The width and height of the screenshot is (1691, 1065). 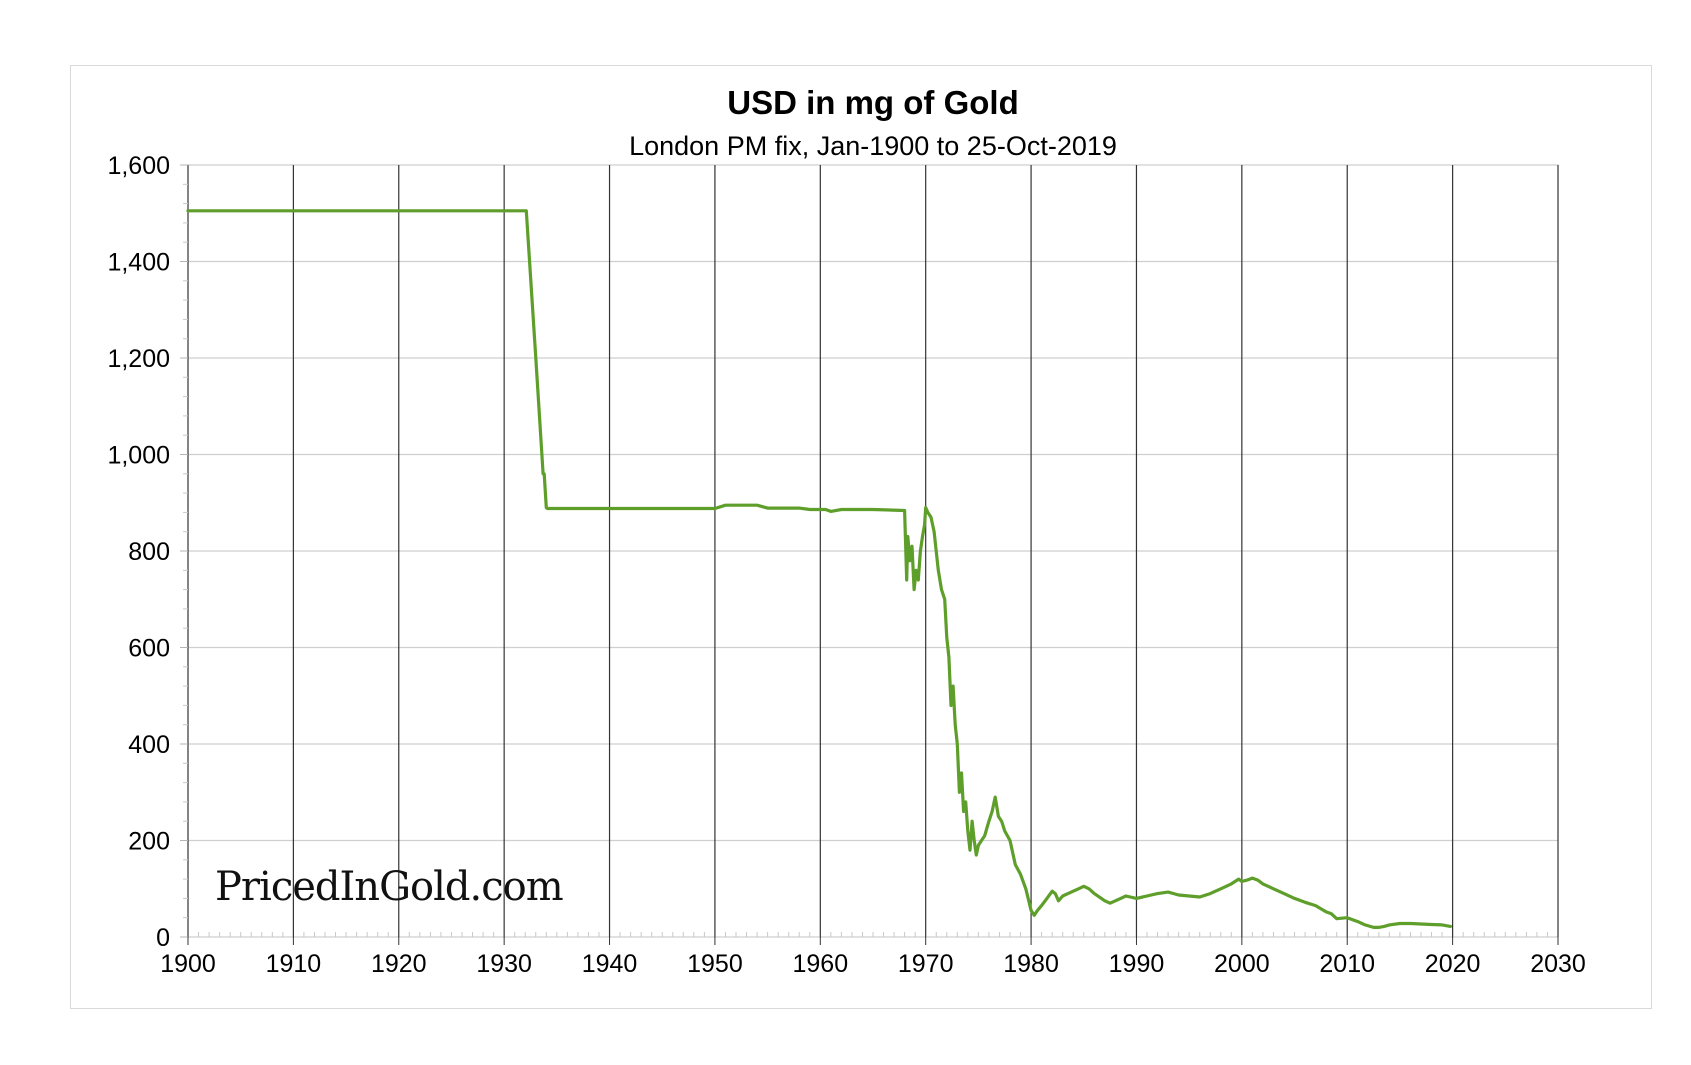 I want to click on chart-title: USD in mg of Gold, so click(x=872, y=102).